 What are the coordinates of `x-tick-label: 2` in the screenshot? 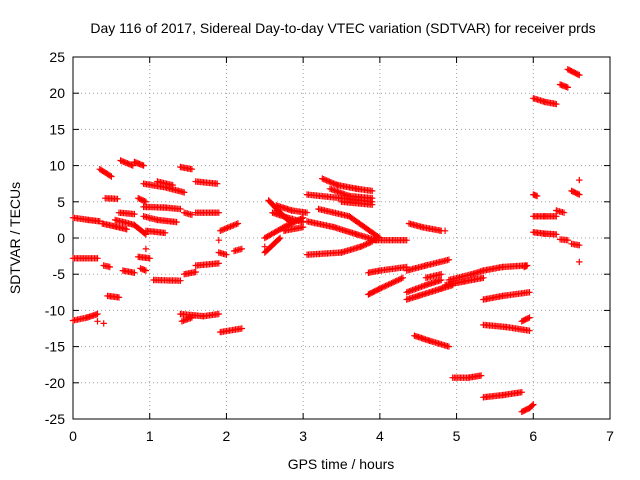 It's located at (227, 436).